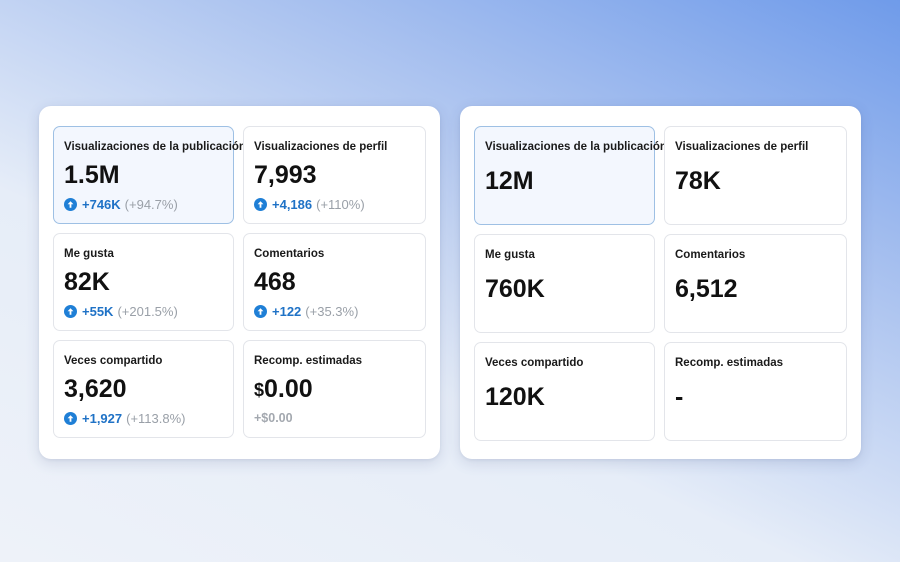 Image resolution: width=900 pixels, height=562 pixels. I want to click on stat-card-shares: Veces compartido 3,620 +1,927 (+113.8%), so click(143, 389).